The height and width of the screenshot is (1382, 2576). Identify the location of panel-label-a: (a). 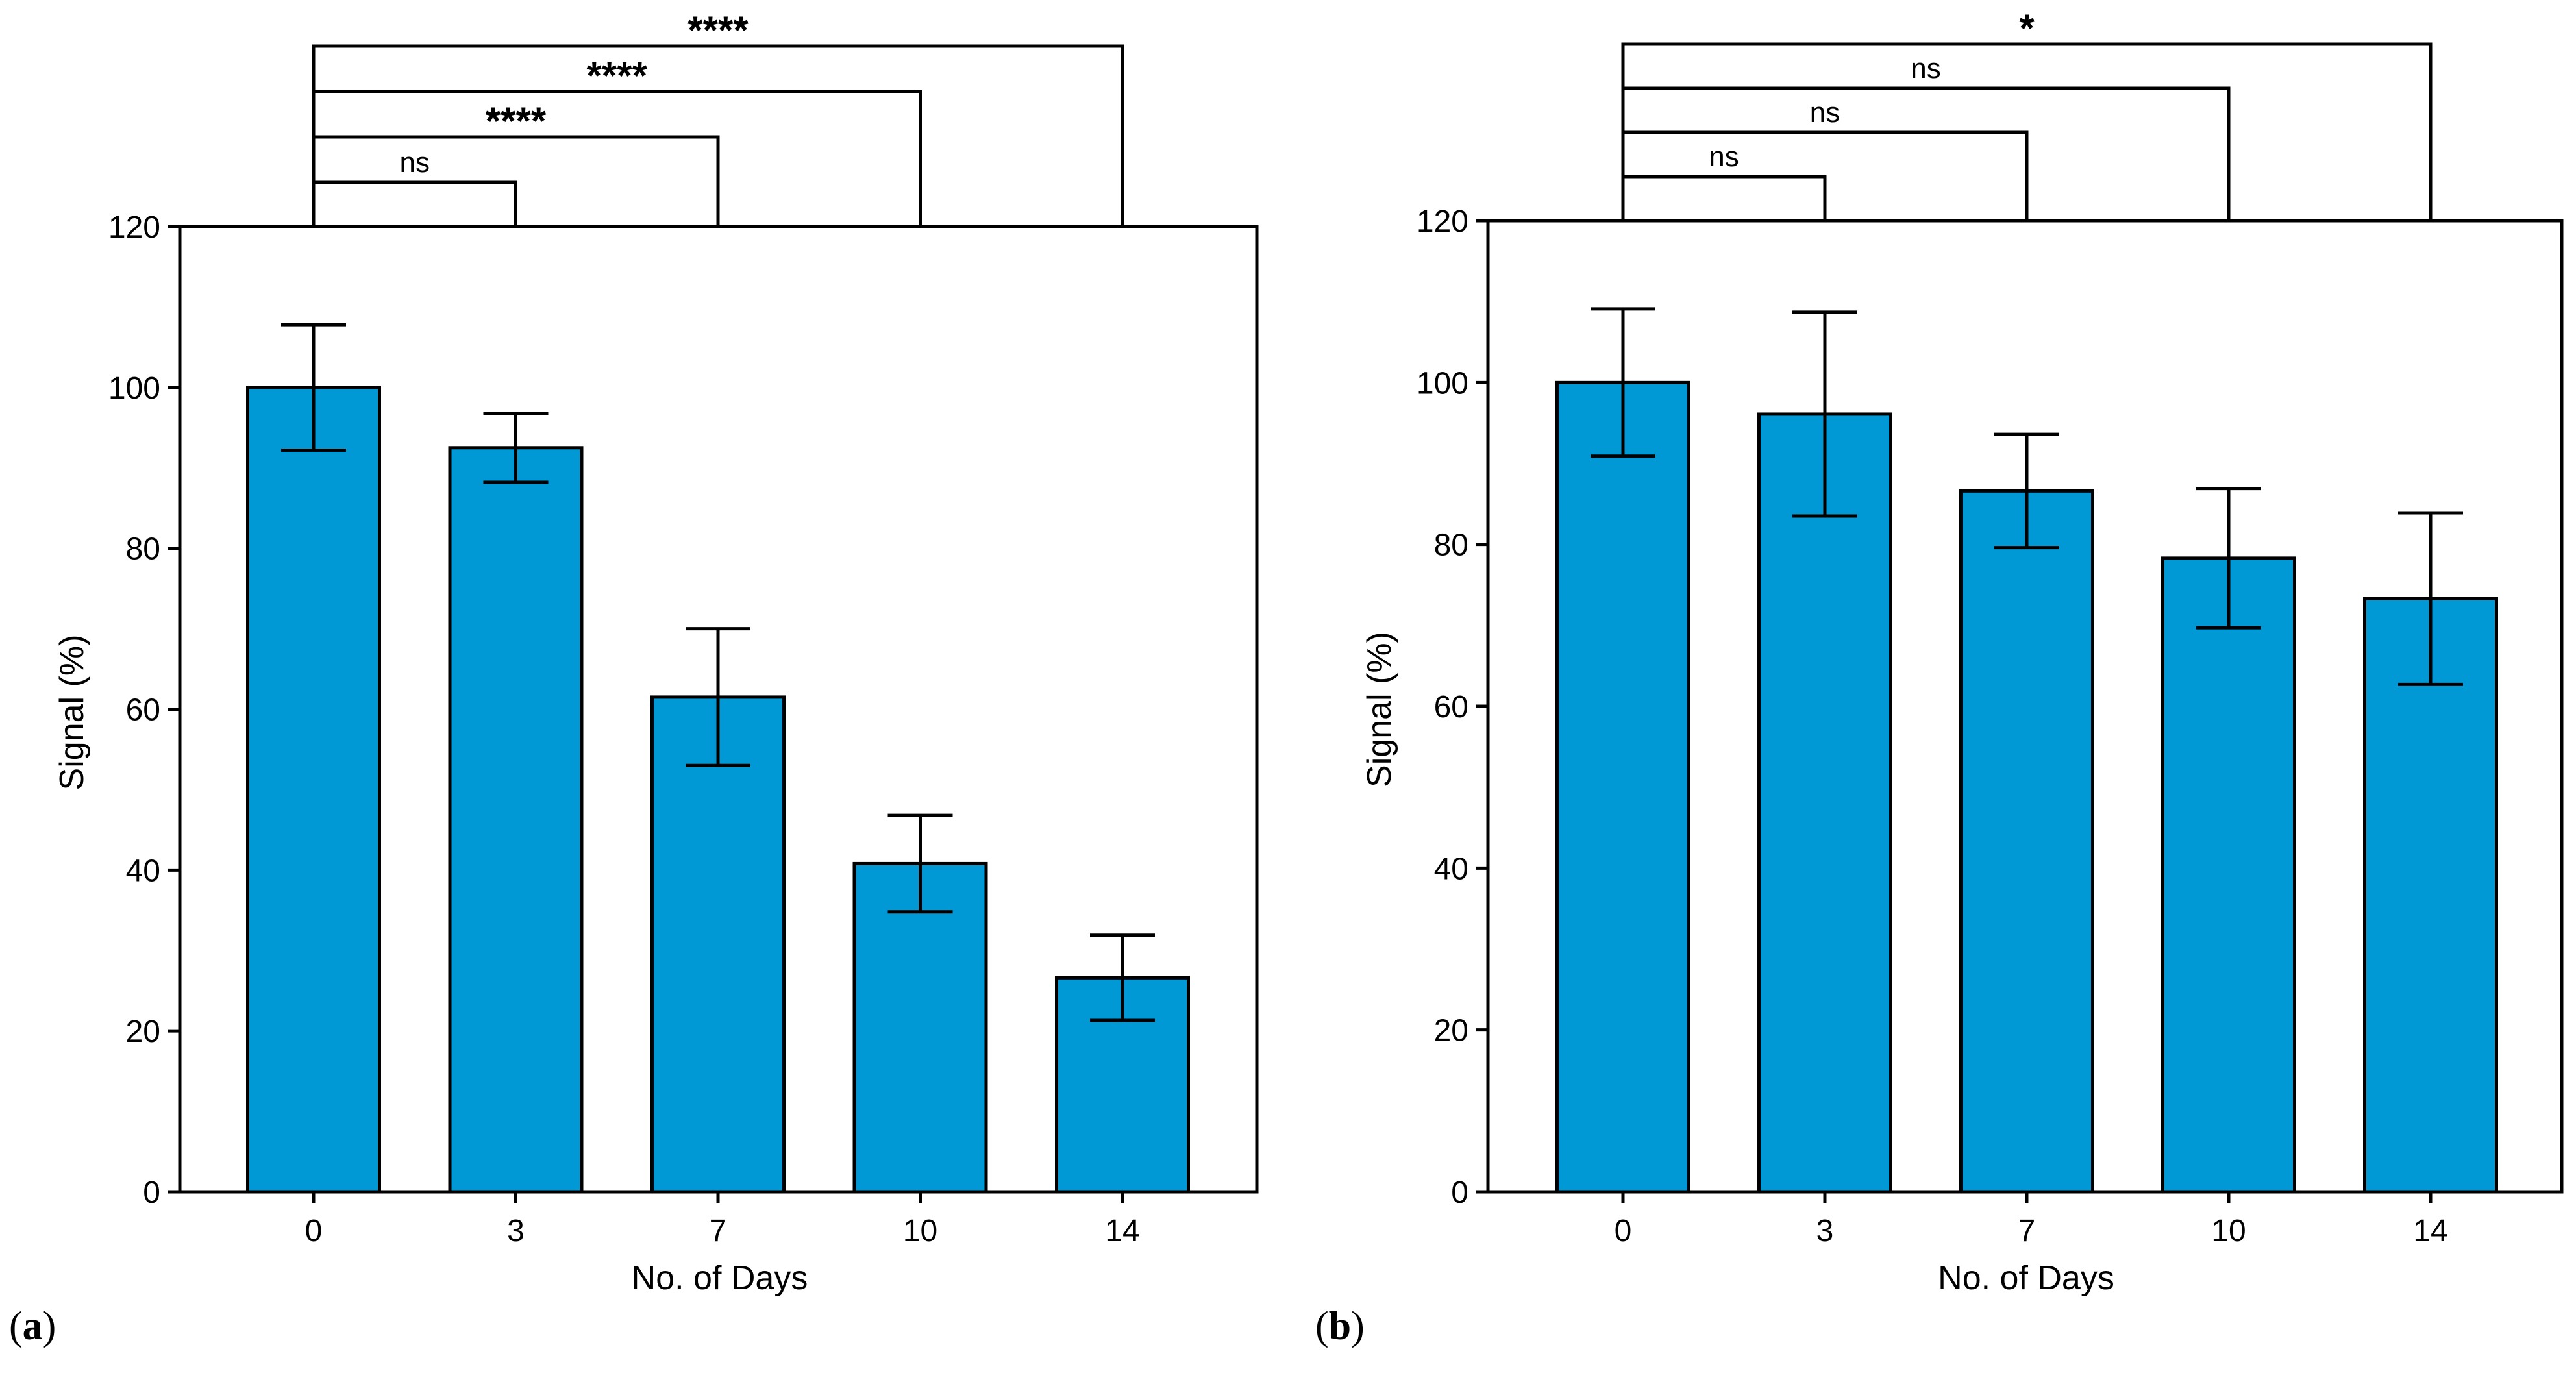
(32, 1326).